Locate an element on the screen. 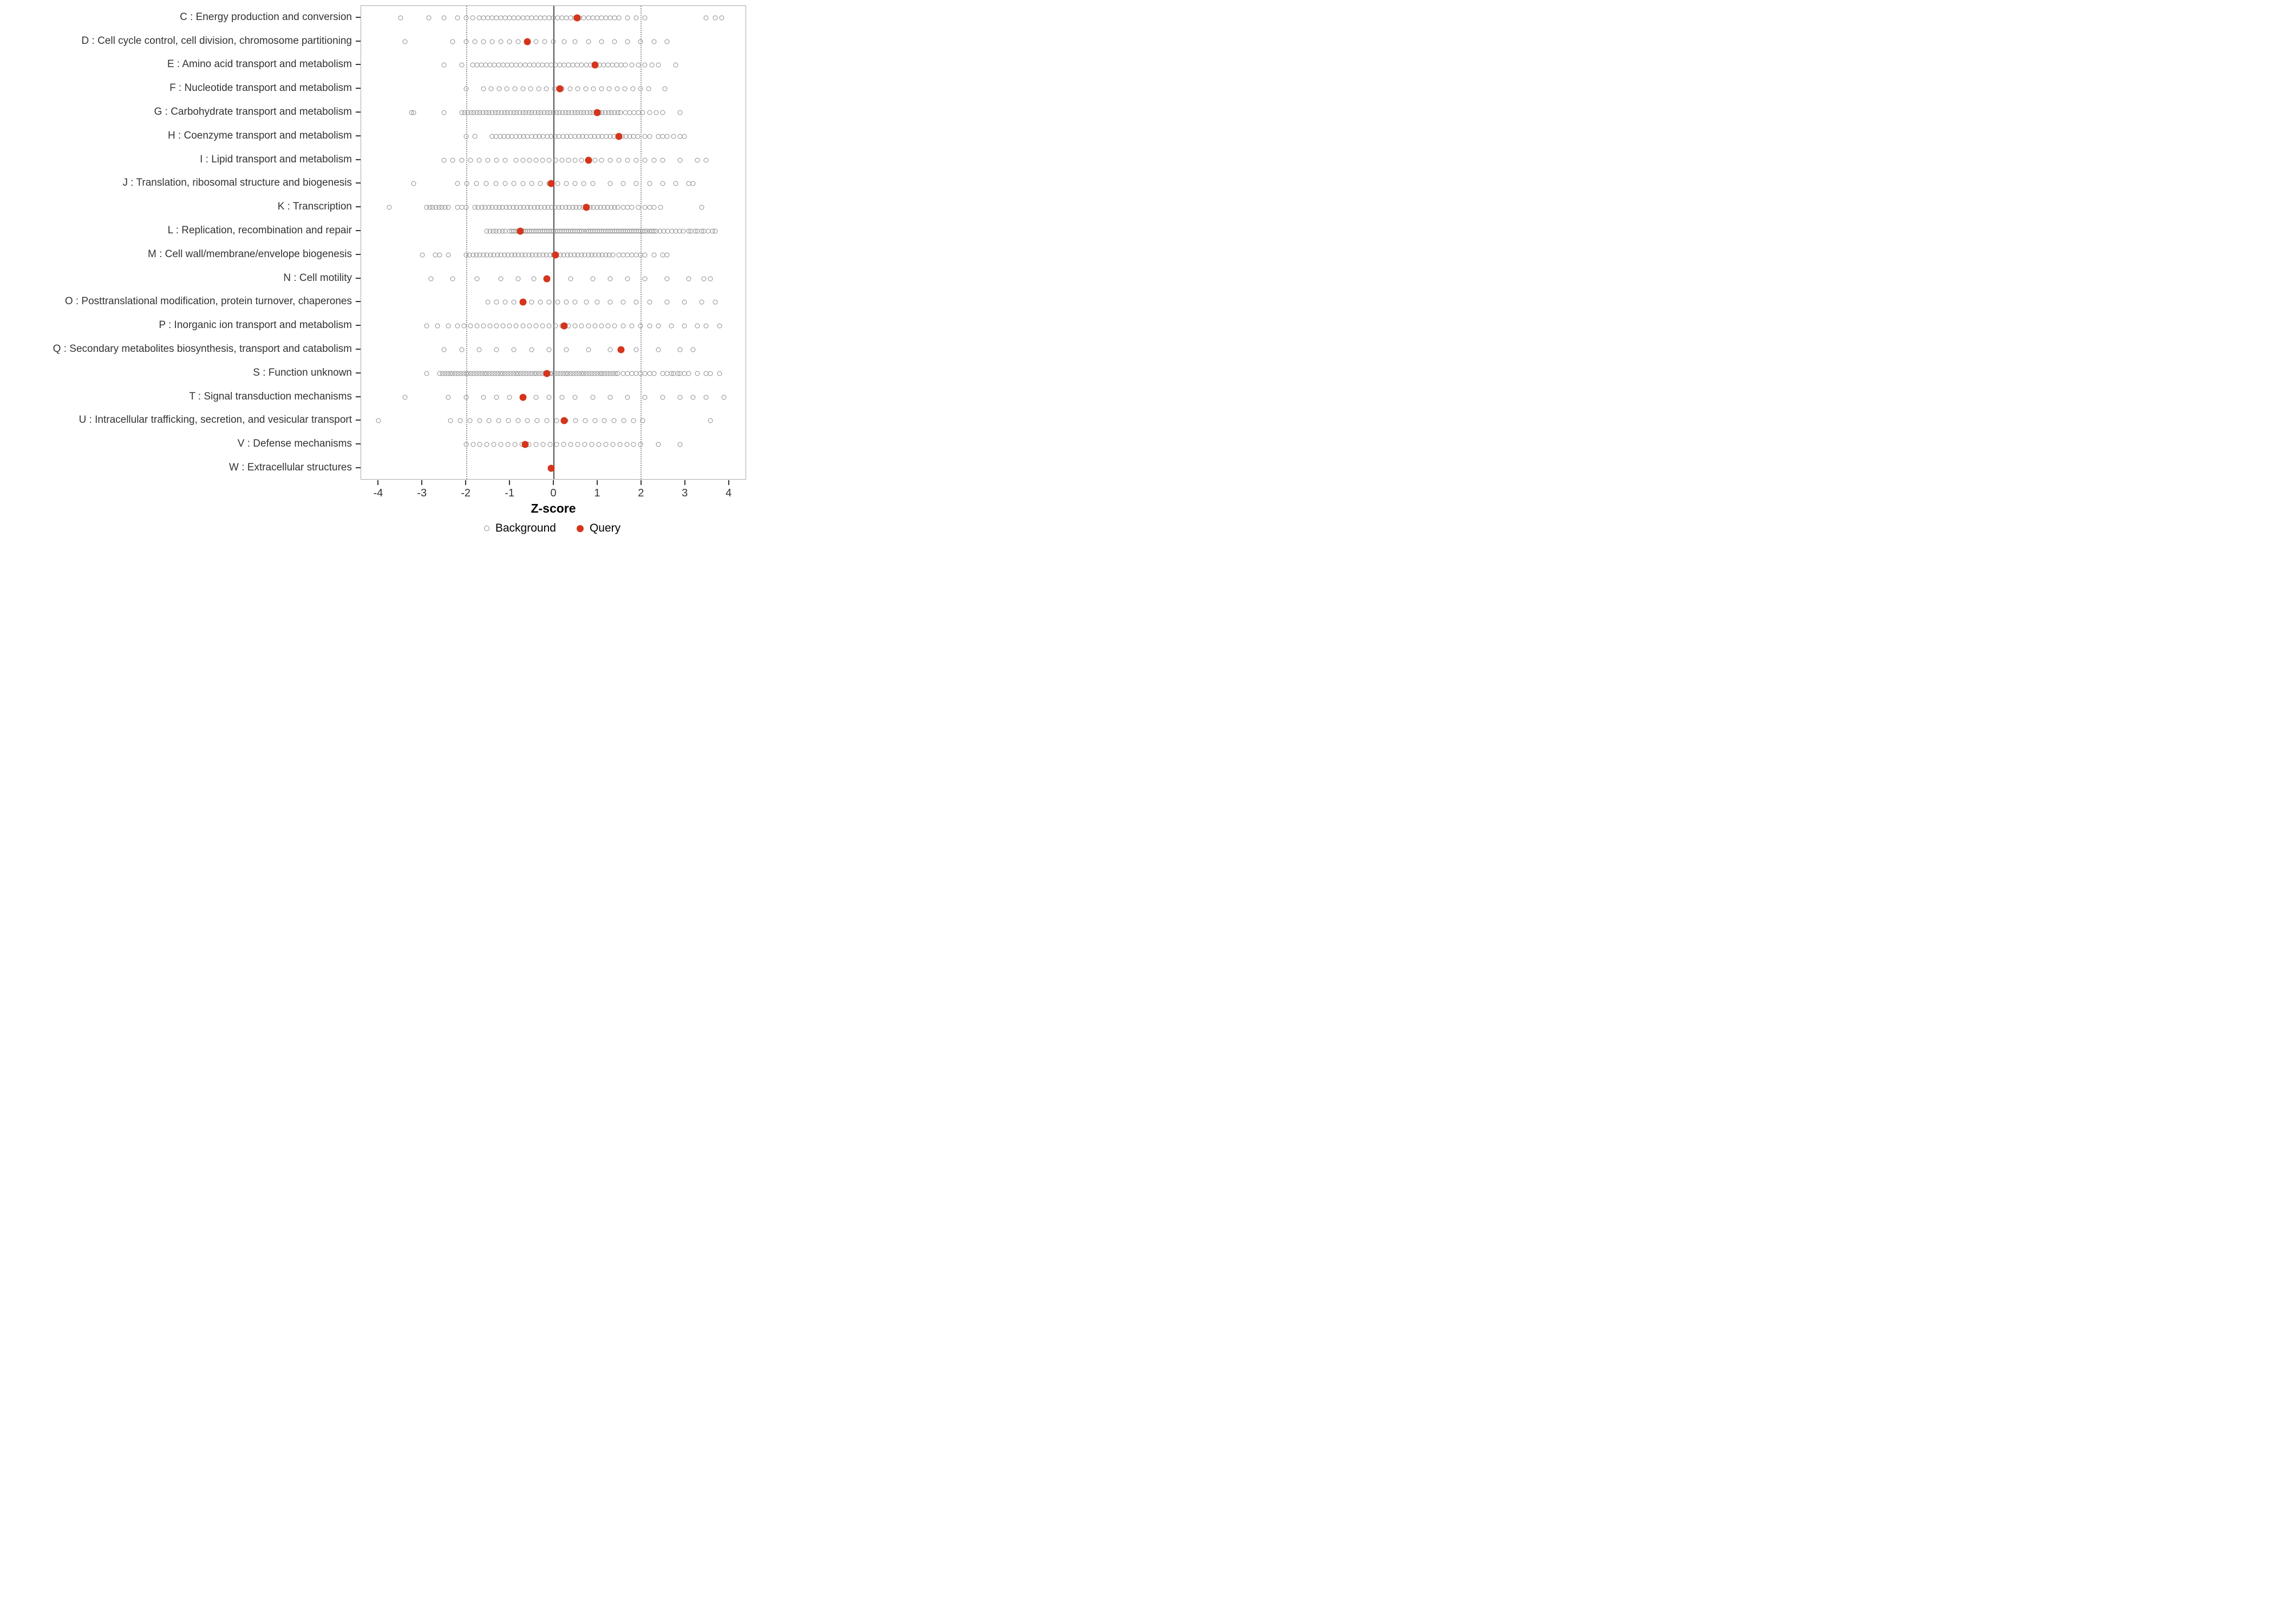  filled-circle-icon is located at coordinates (580, 528).